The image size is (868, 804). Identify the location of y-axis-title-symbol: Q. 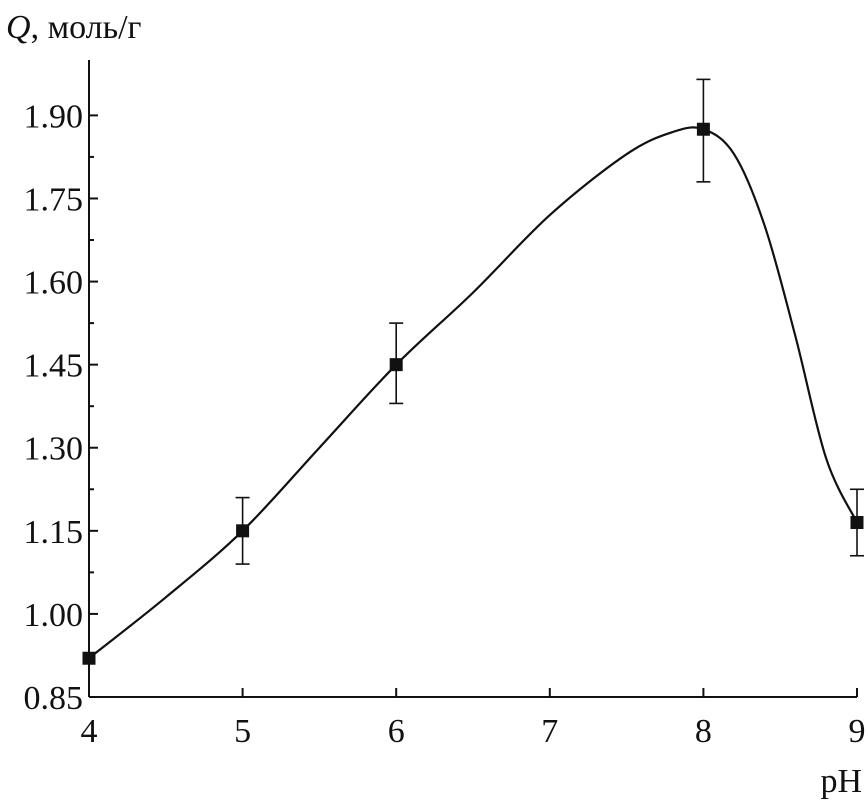
(18, 27).